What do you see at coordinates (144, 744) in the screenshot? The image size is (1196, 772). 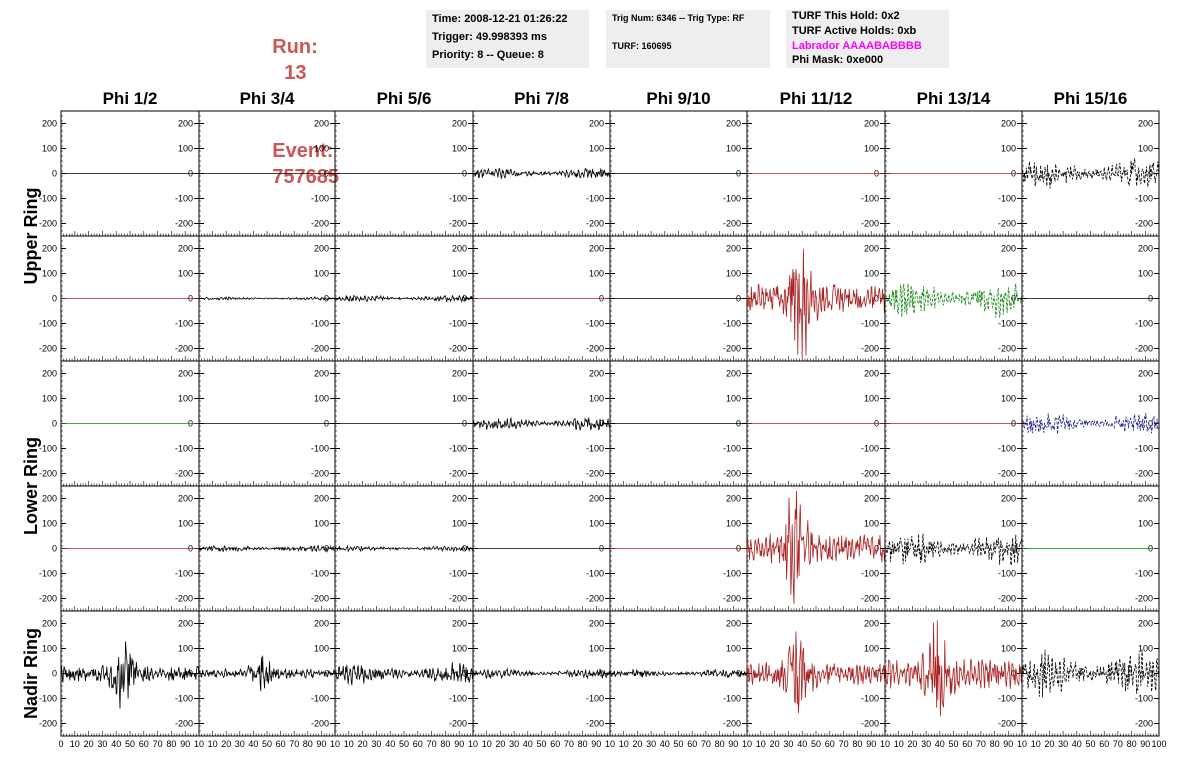 I see `x-tick-label: 60` at bounding box center [144, 744].